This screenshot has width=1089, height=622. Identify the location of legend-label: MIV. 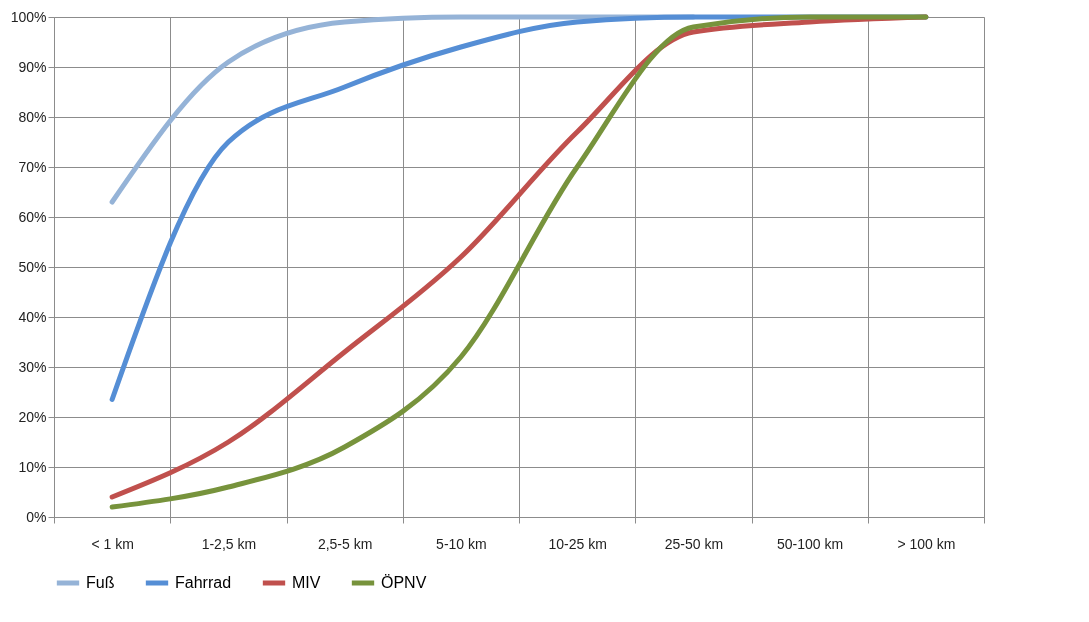
(306, 582).